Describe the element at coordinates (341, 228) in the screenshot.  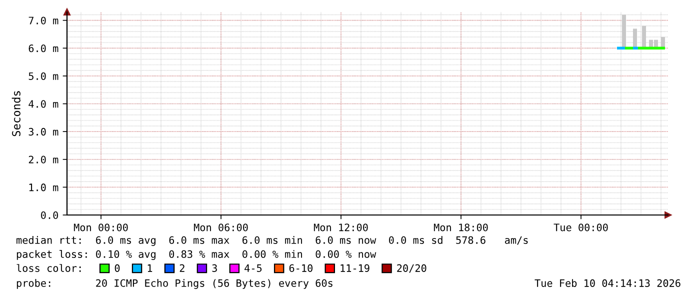
I see `x-tick-label: Mon 12:00` at that location.